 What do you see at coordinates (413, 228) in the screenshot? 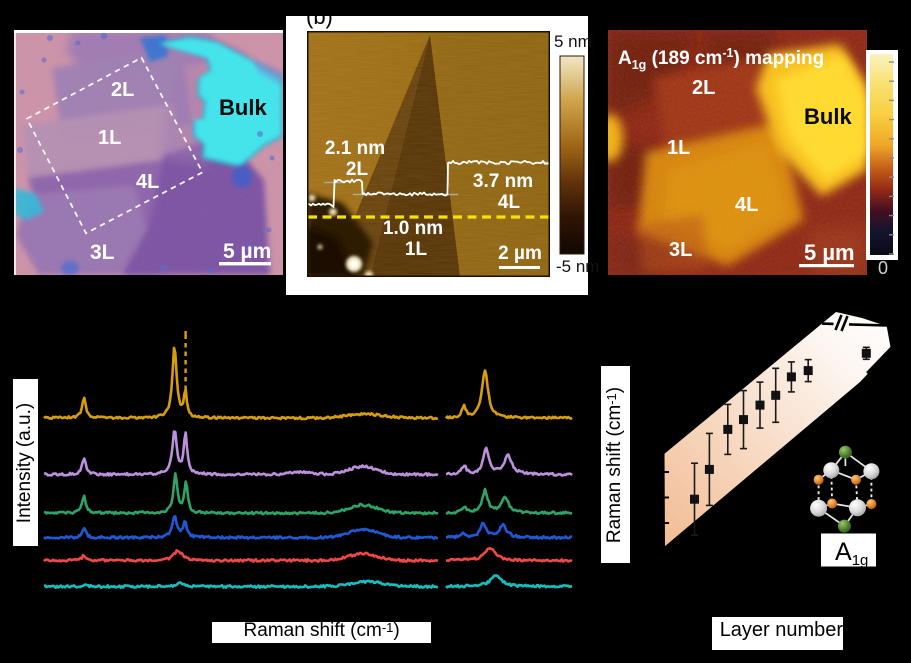
I see `svg-text: 1.0 nm` at bounding box center [413, 228].